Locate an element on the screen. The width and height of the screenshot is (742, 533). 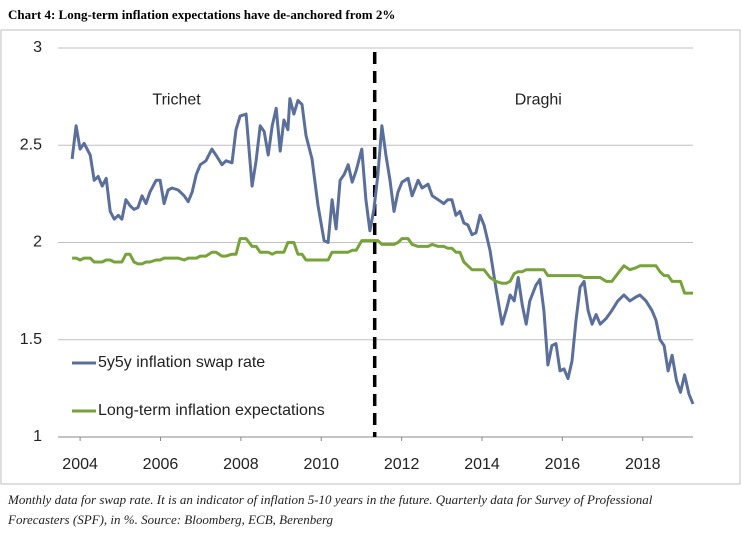
x-tick-label: 2008 is located at coordinates (241, 464).